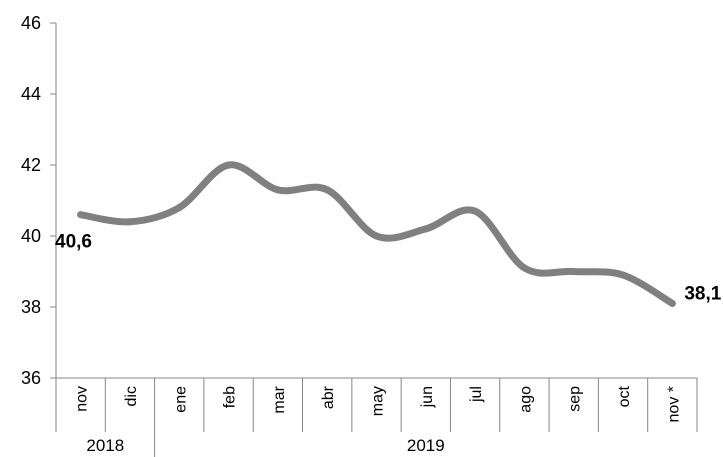 The height and width of the screenshot is (457, 723). Describe the element at coordinates (105, 445) in the screenshot. I see `year-label: 2018` at that location.